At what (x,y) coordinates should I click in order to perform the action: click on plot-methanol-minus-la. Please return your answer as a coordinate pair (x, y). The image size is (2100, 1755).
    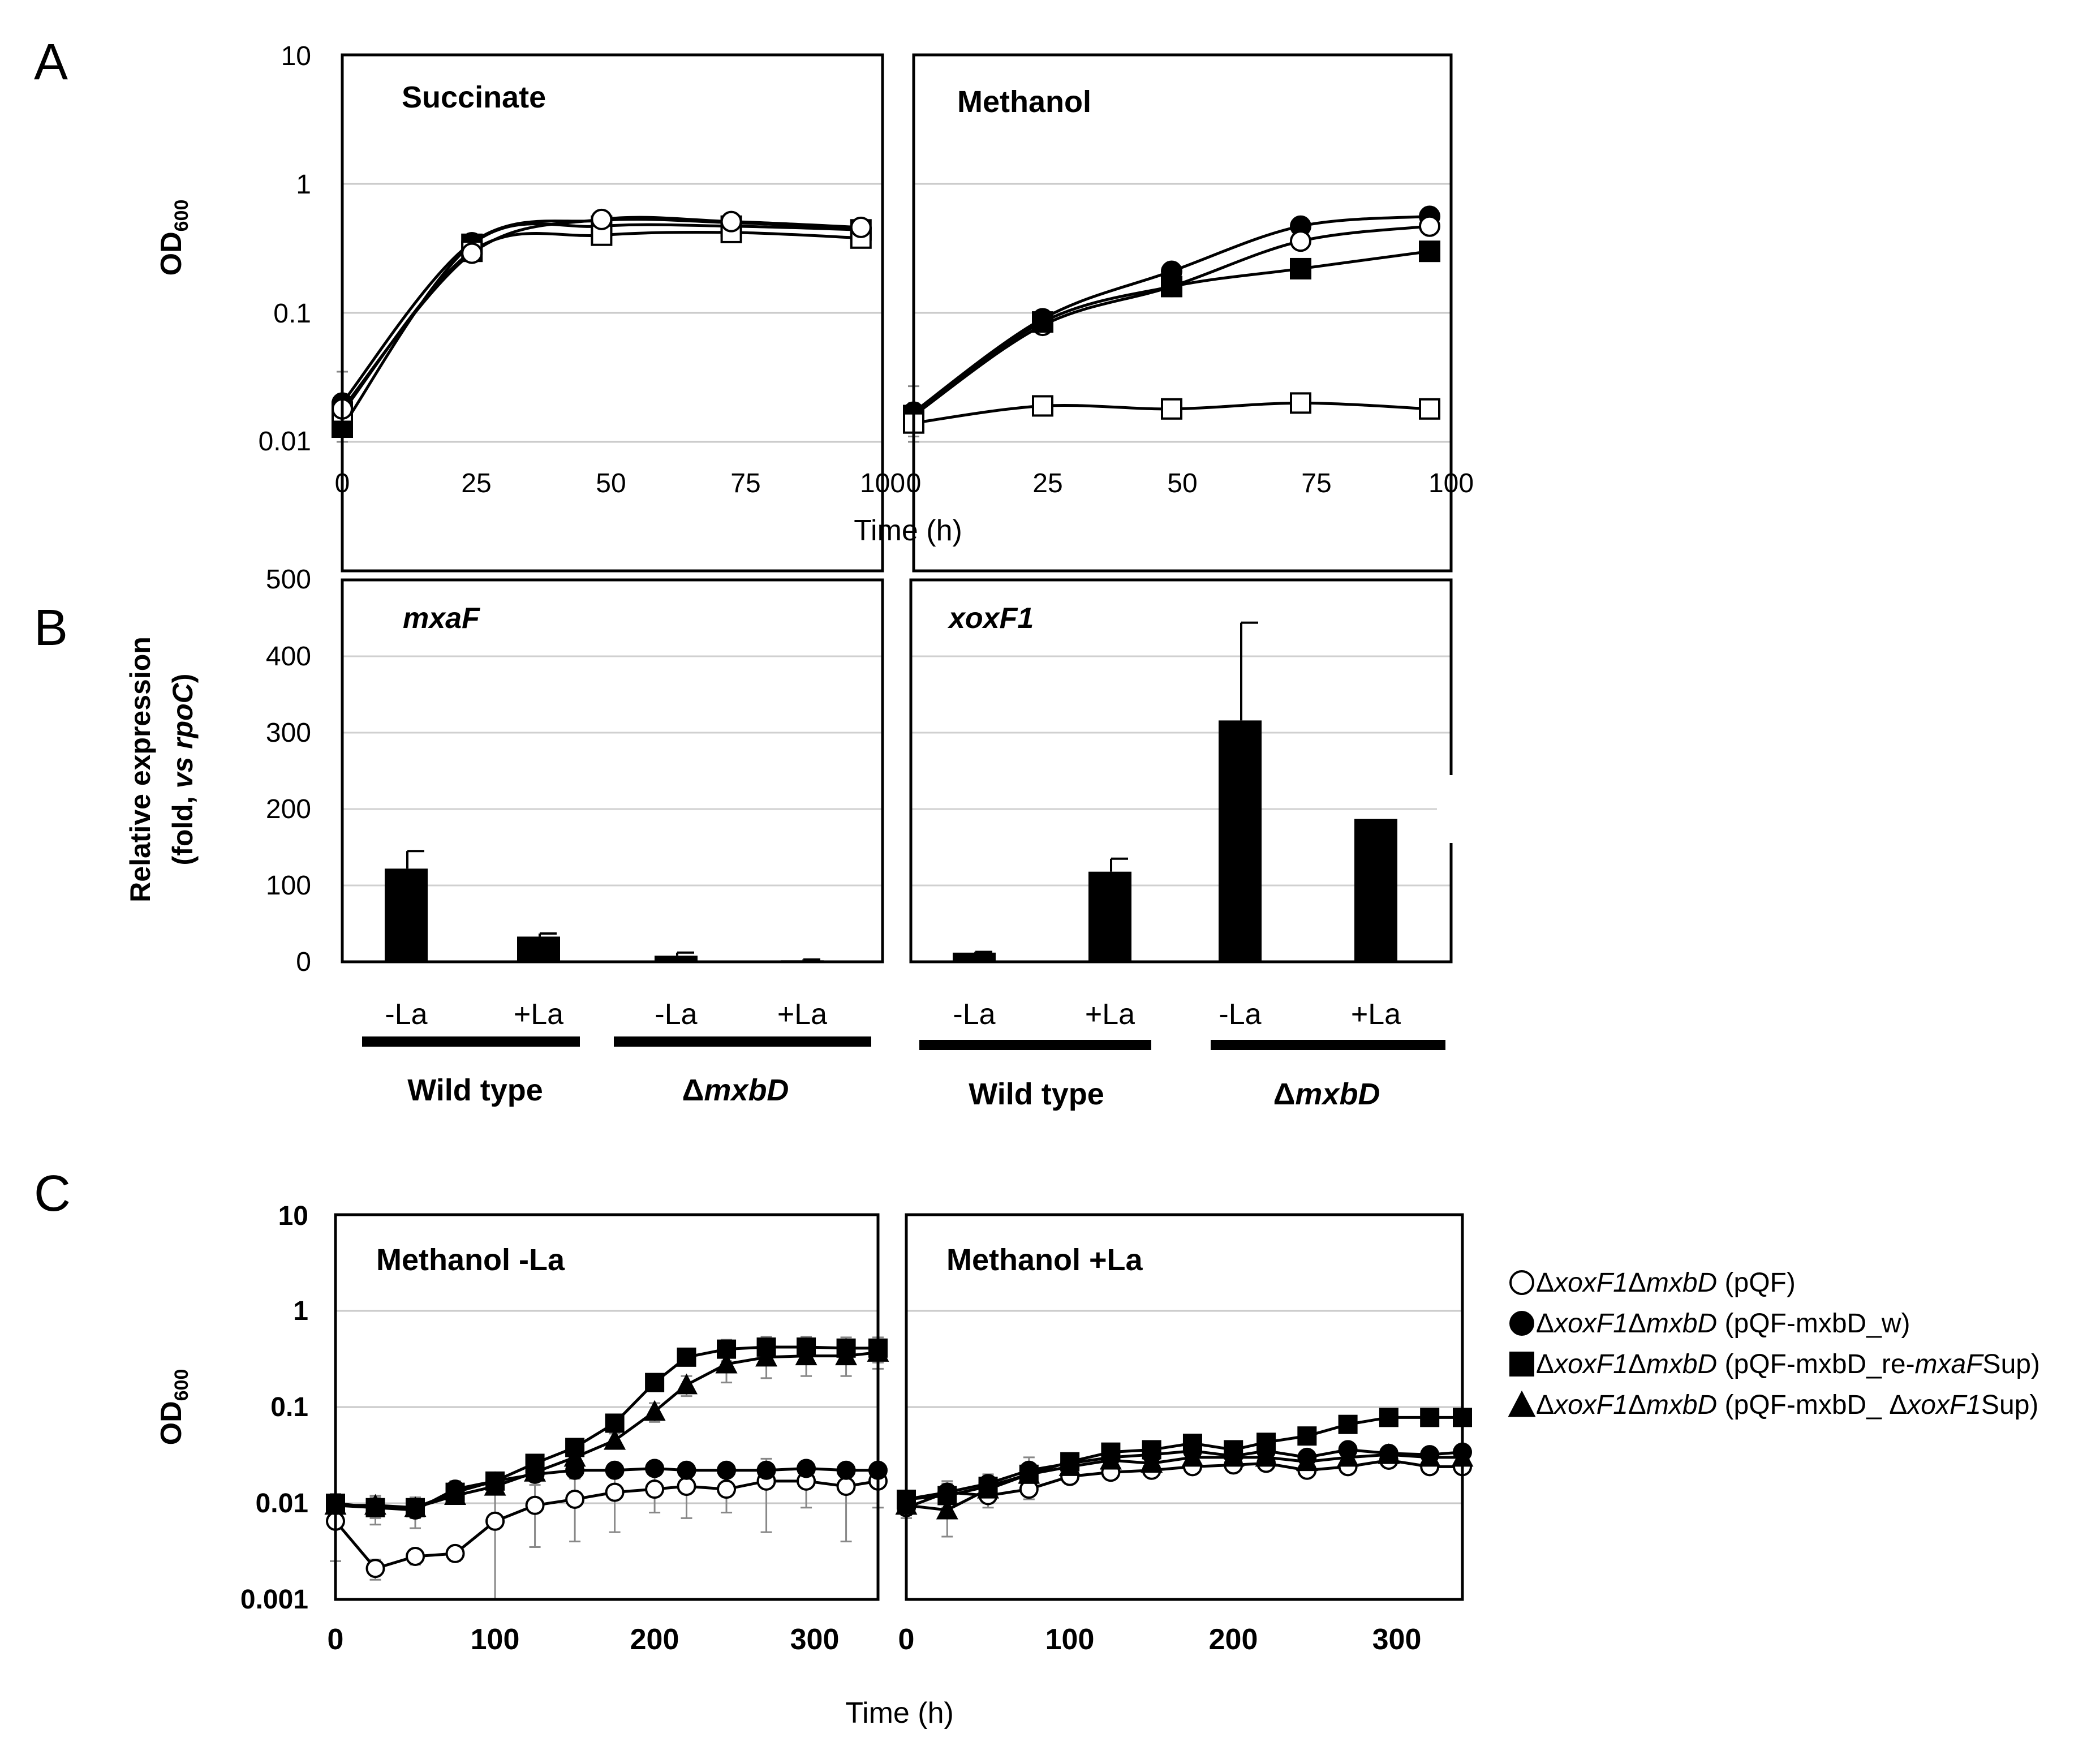
    Looking at the image, I should click on (606, 1468).